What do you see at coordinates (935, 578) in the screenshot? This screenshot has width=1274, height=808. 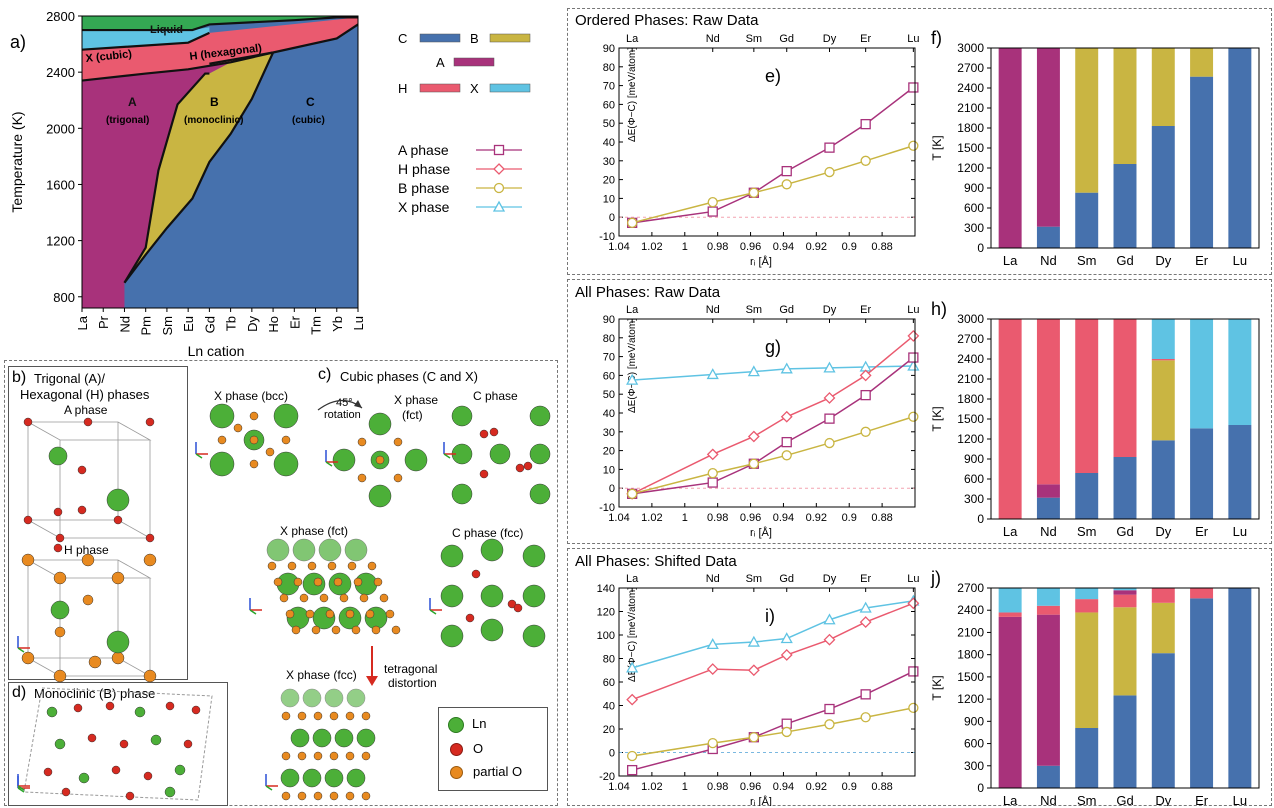 I see `panel-label: j)` at bounding box center [935, 578].